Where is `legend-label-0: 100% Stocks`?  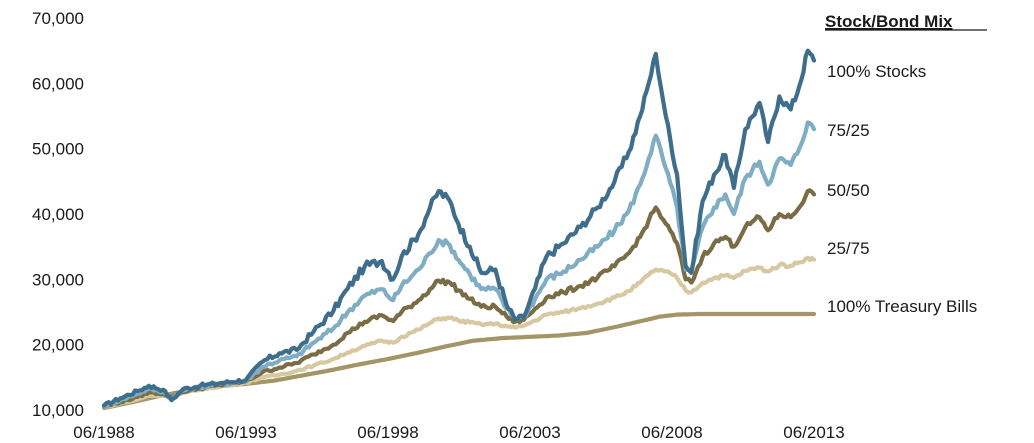 legend-label-0: 100% Stocks is located at coordinates (876, 71).